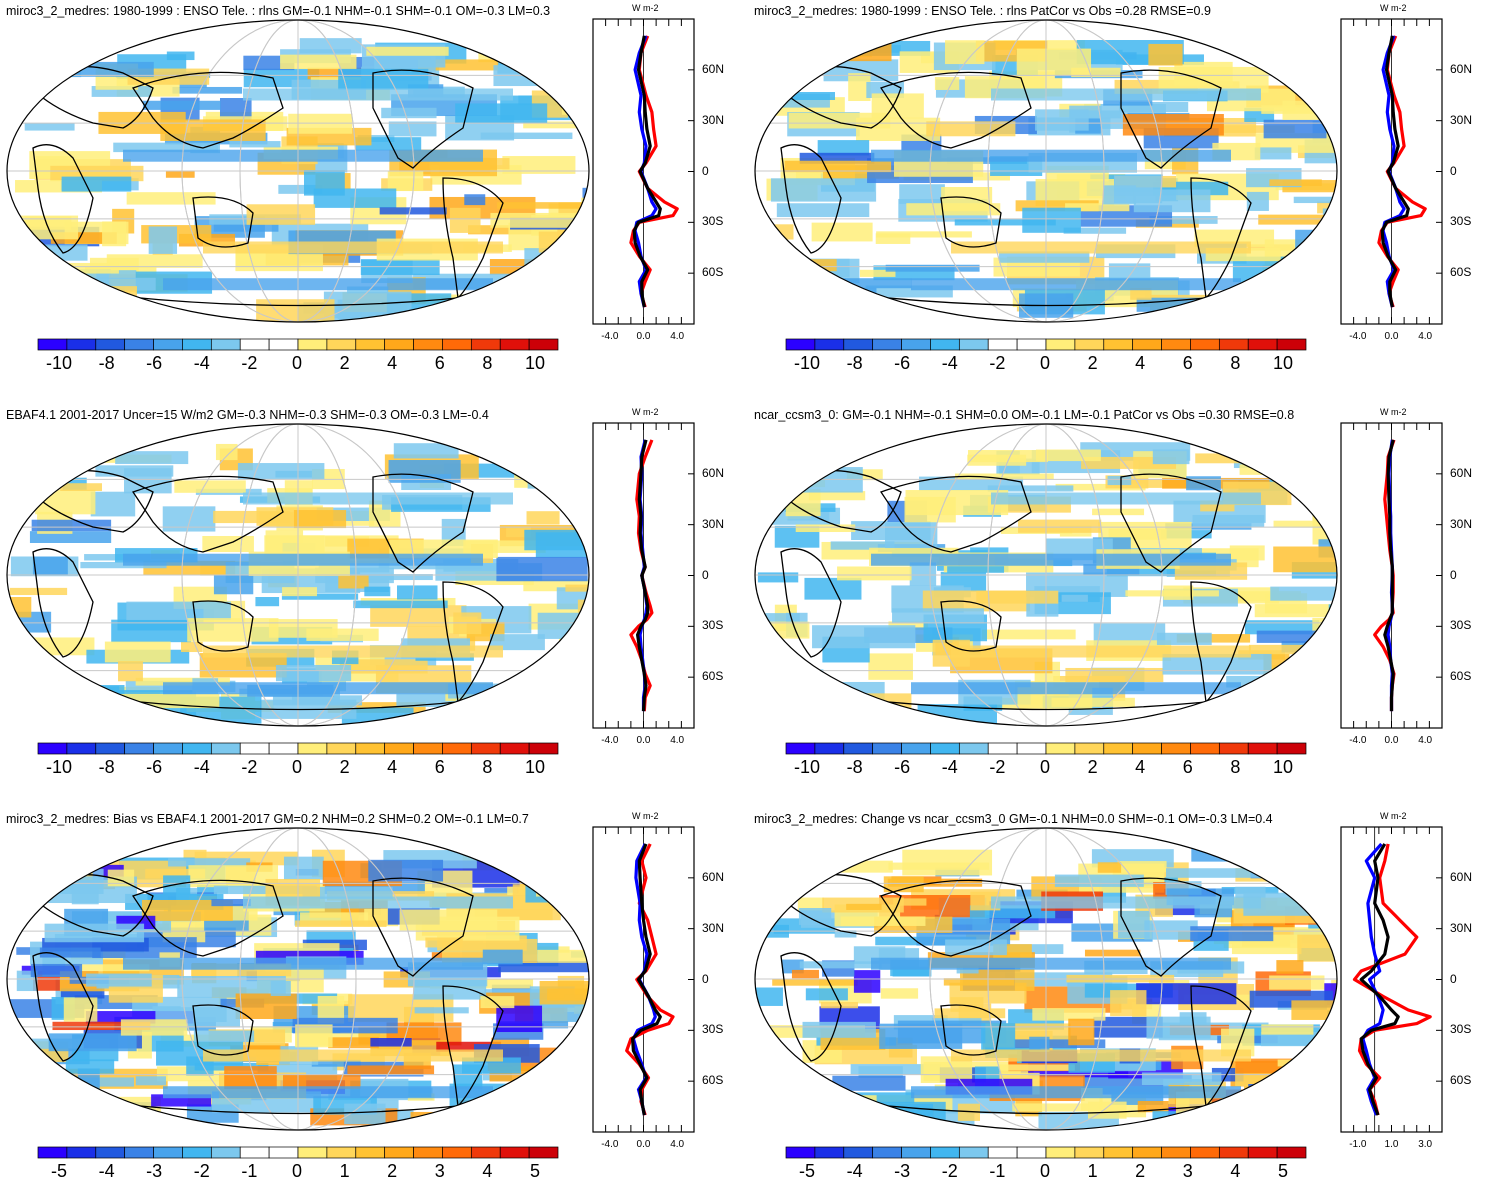 The height and width of the screenshot is (1202, 1485). I want to click on colorbar-tick-label: -10, so click(807, 767).